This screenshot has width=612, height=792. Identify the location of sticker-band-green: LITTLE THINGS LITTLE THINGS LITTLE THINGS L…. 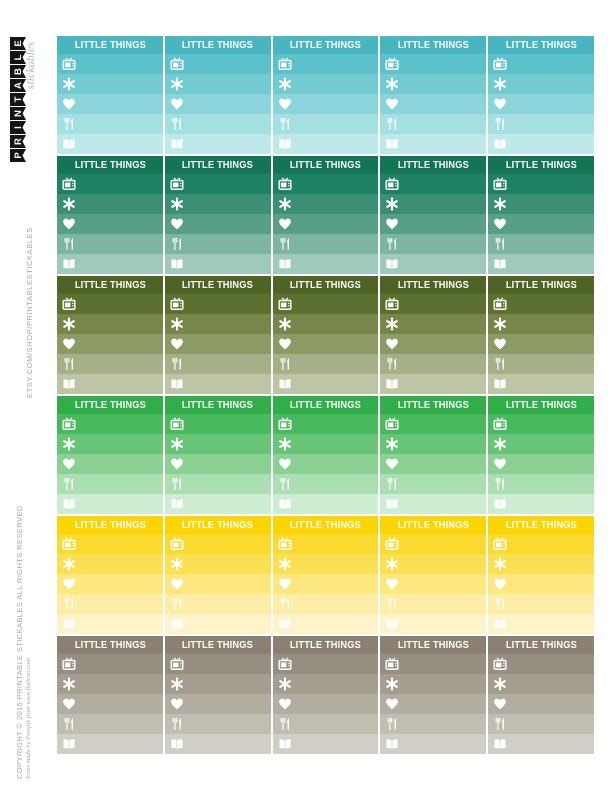
(325, 455).